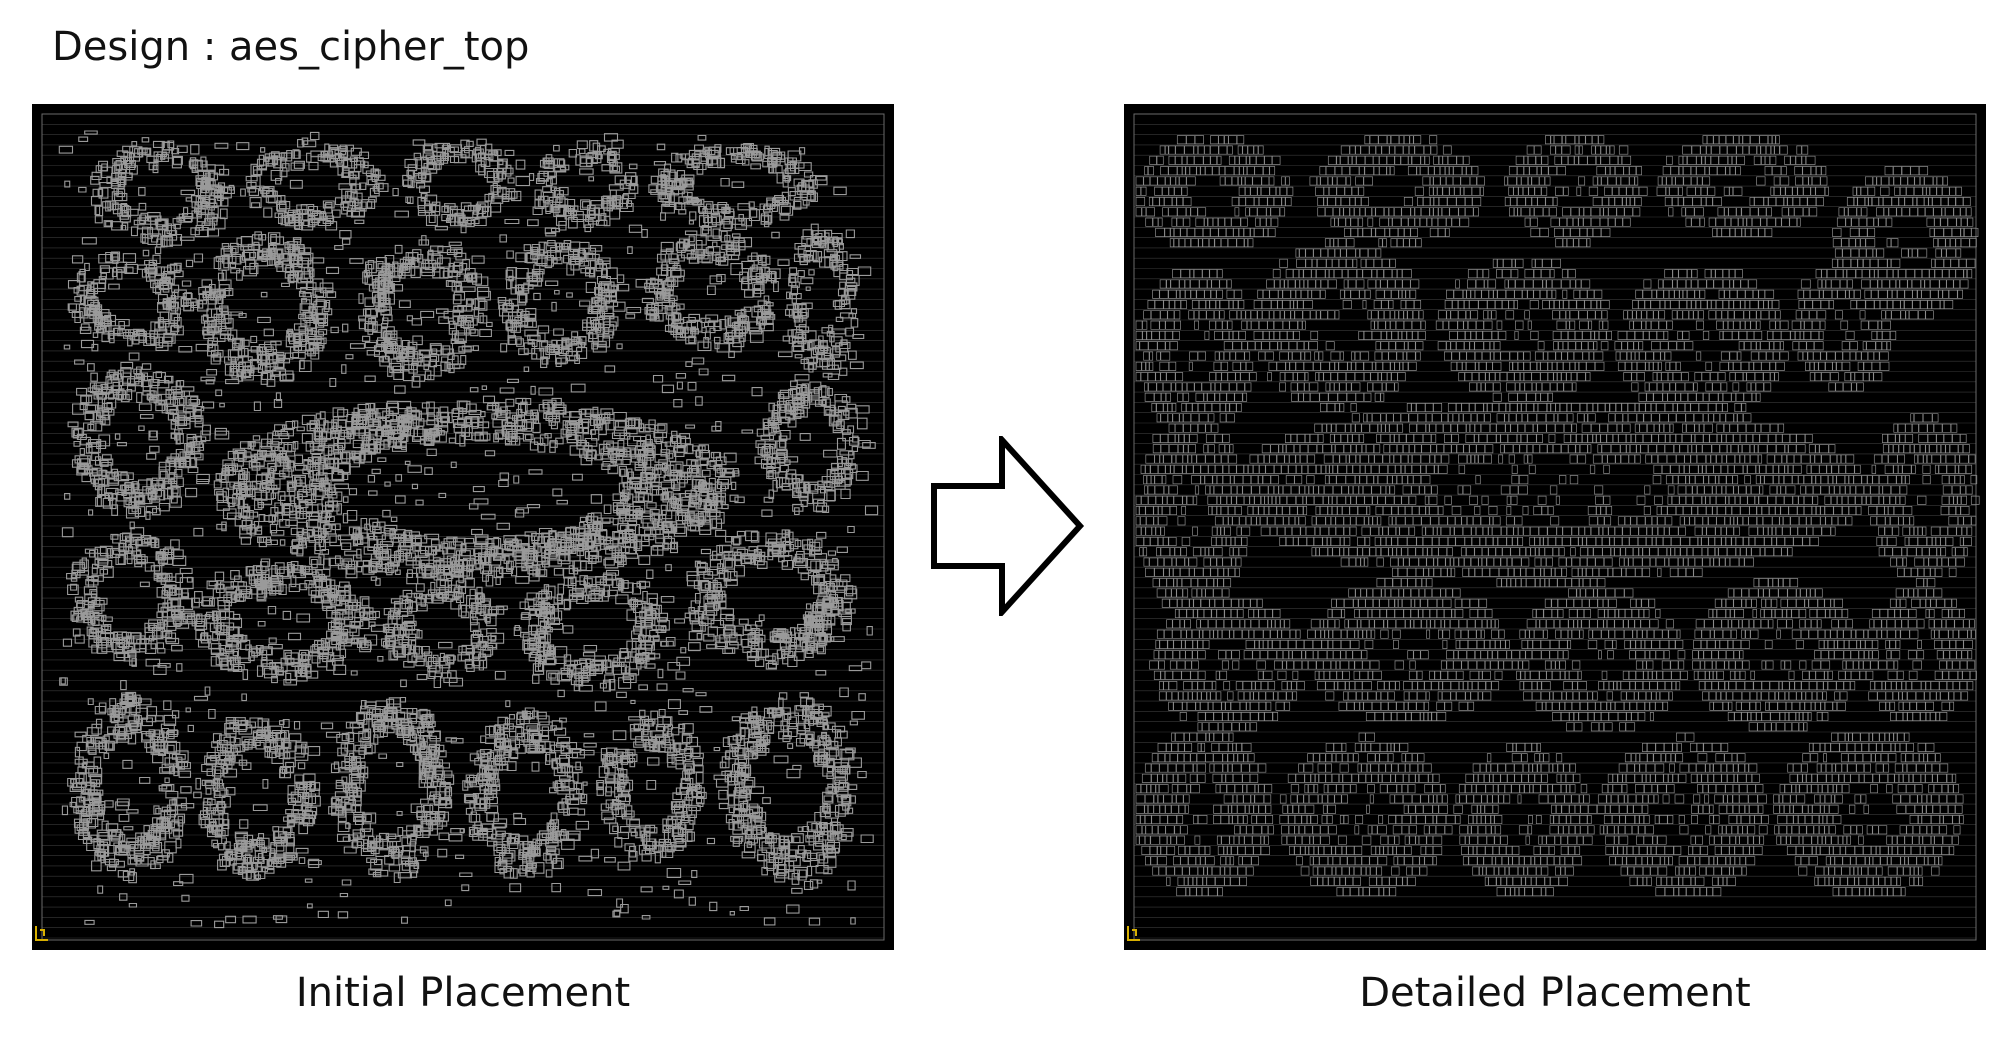  Describe the element at coordinates (1555, 993) in the screenshot. I see `detailed-placement-caption: Detailed Placement` at that location.